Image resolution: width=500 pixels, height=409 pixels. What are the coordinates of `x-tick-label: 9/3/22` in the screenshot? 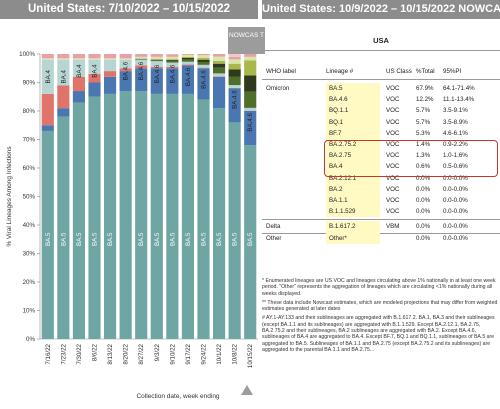 It's located at (157, 352).